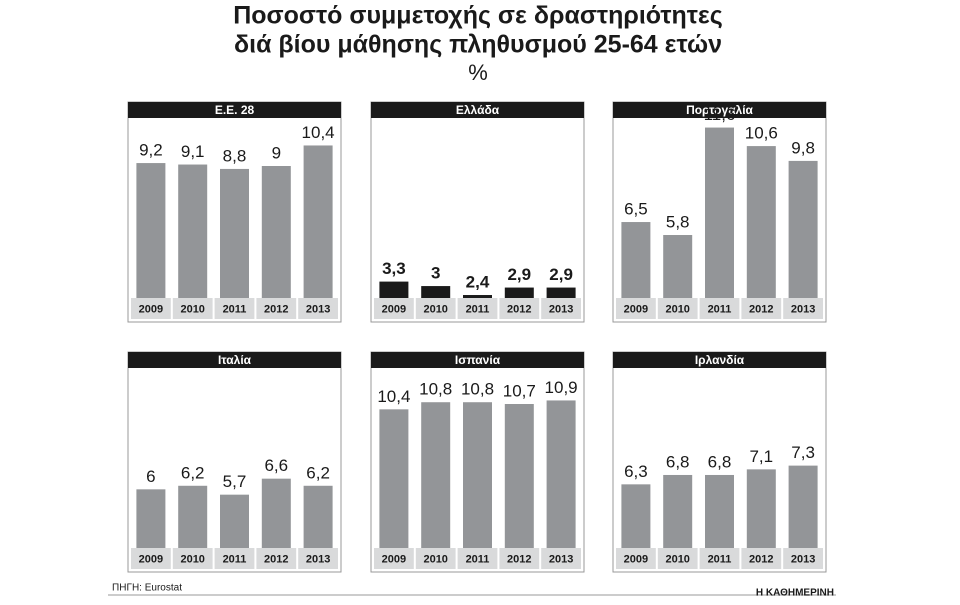 Image resolution: width=960 pixels, height=605 pixels. I want to click on value-label: 9,1, so click(193, 151).